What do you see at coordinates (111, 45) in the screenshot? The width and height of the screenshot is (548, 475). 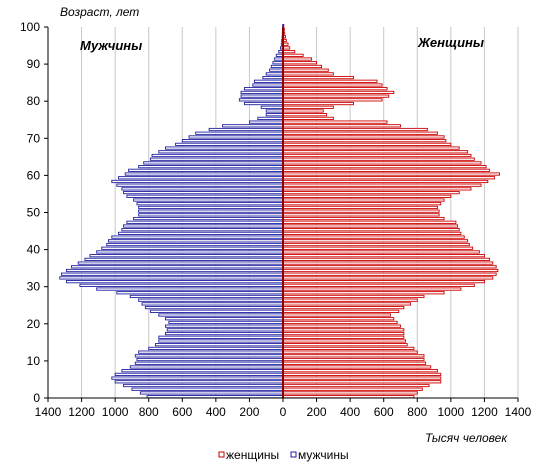 I see `male-side-label: Мужчины` at bounding box center [111, 45].